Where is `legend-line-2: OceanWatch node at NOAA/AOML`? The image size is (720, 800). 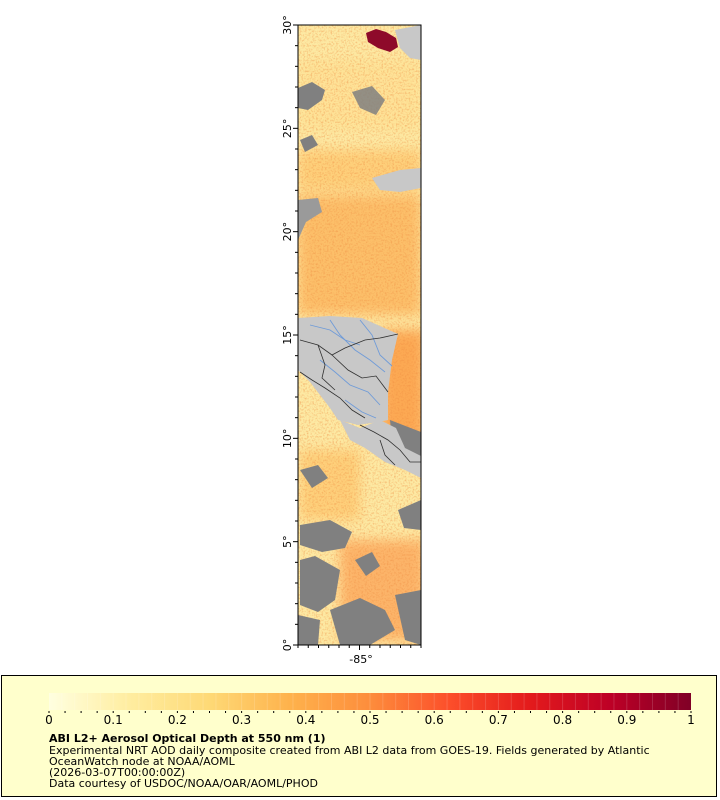
legend-line-2: OceanWatch node at NOAA/AOML is located at coordinates (142, 761).